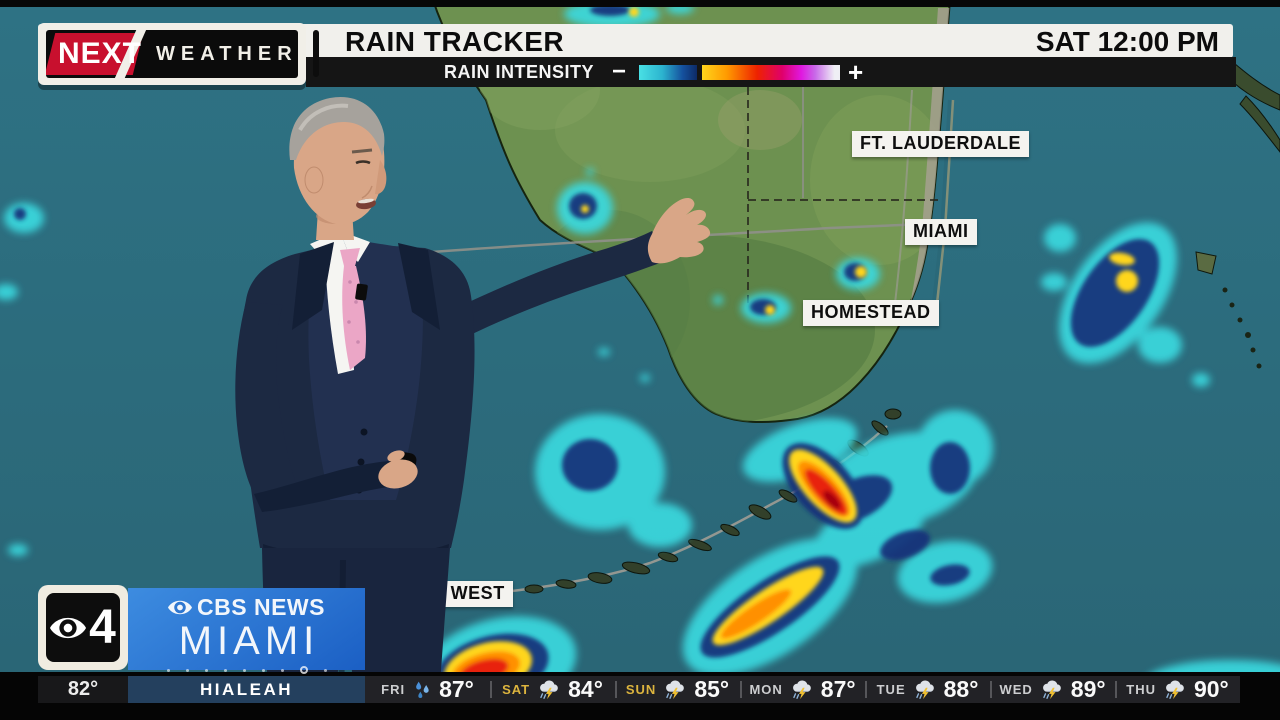 The width and height of the screenshot is (1280, 720). Describe the element at coordinates (422, 690) in the screenshot. I see `rain-icon` at that location.